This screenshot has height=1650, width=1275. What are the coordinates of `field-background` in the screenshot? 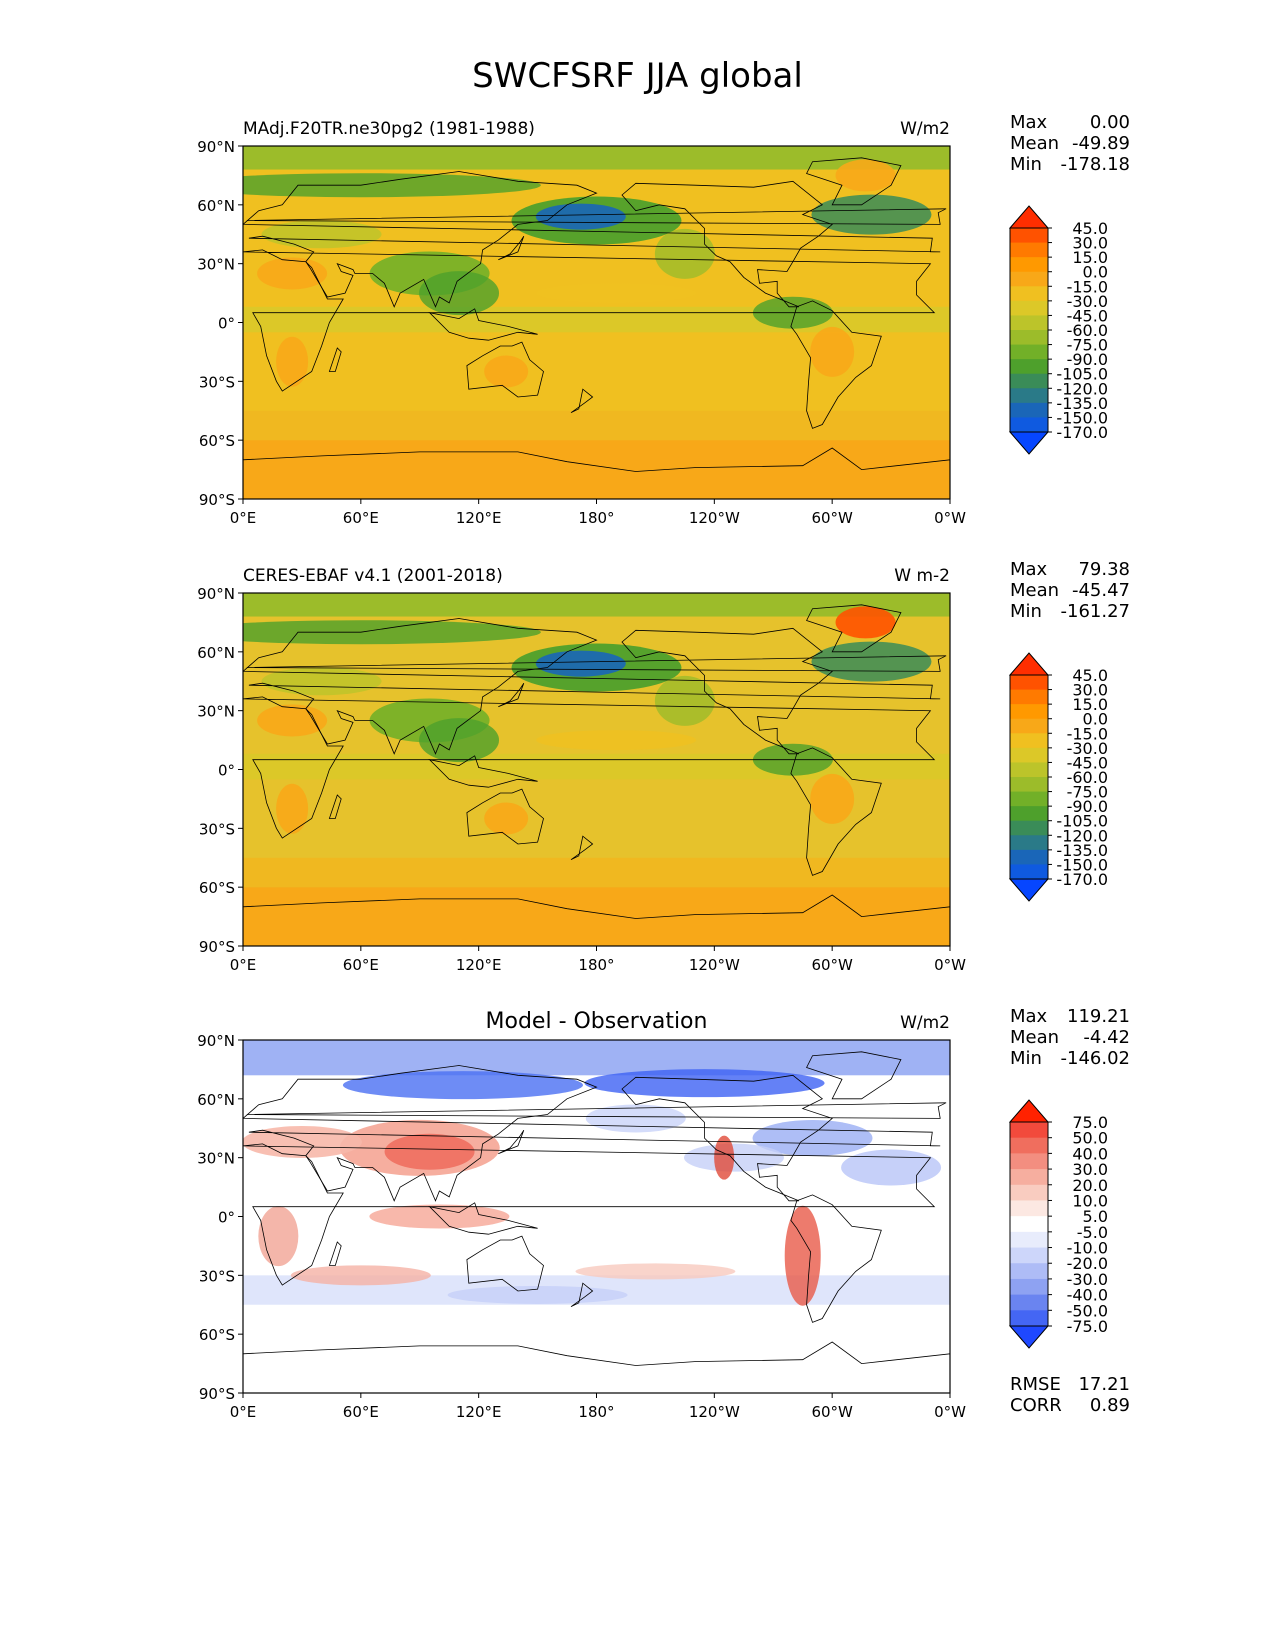 It's located at (596, 1216).